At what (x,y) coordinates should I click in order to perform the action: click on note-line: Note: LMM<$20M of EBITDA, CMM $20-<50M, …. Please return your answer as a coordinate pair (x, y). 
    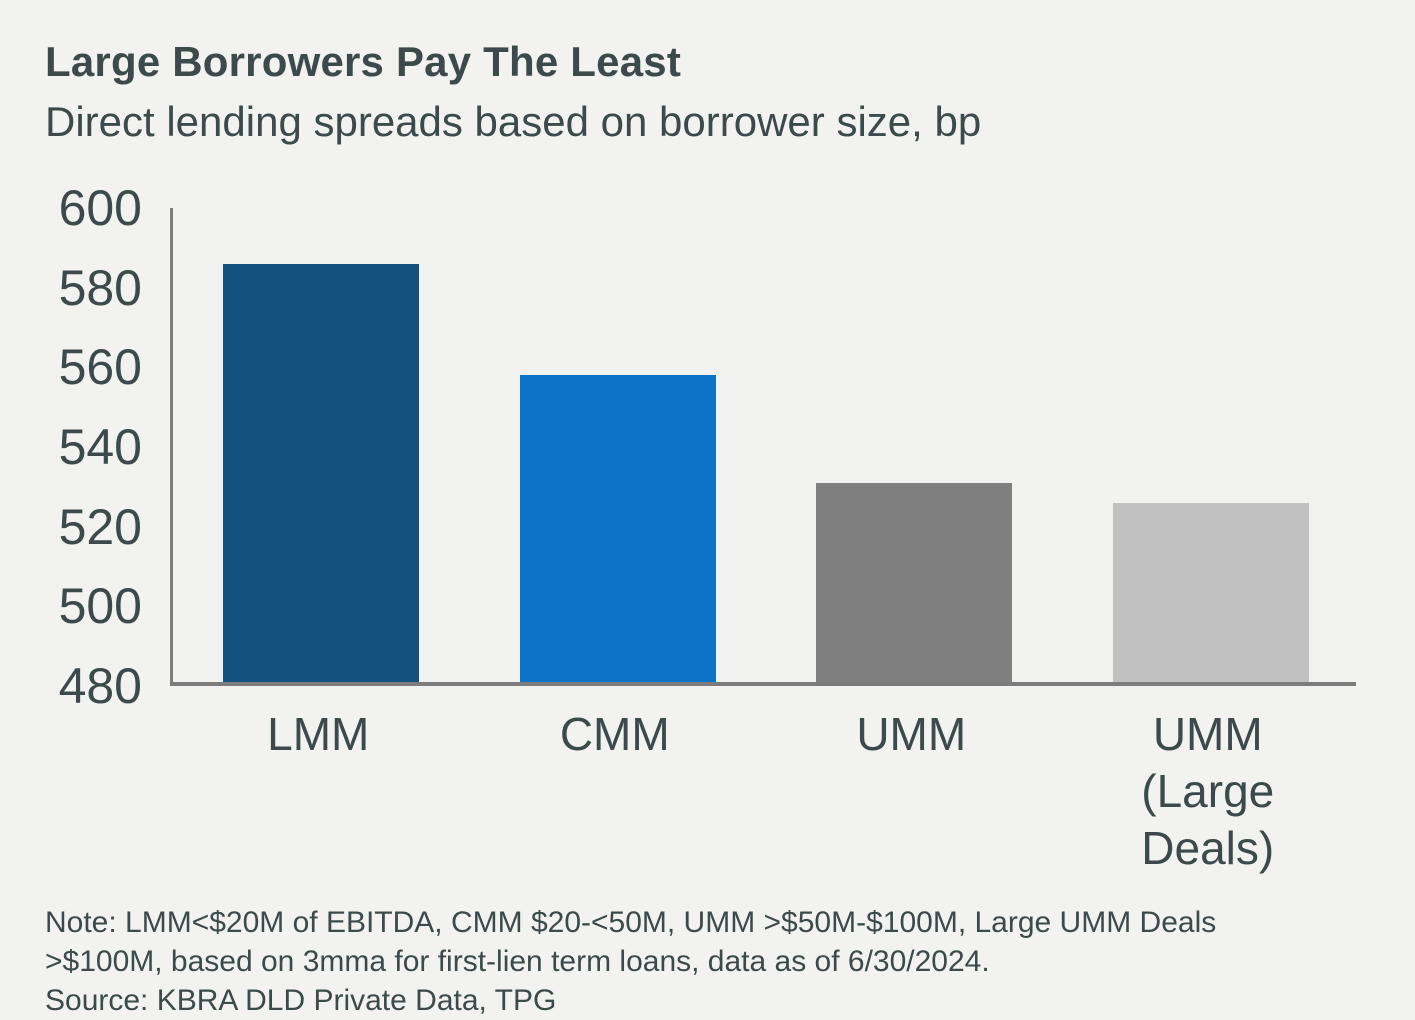
    Looking at the image, I should click on (631, 922).